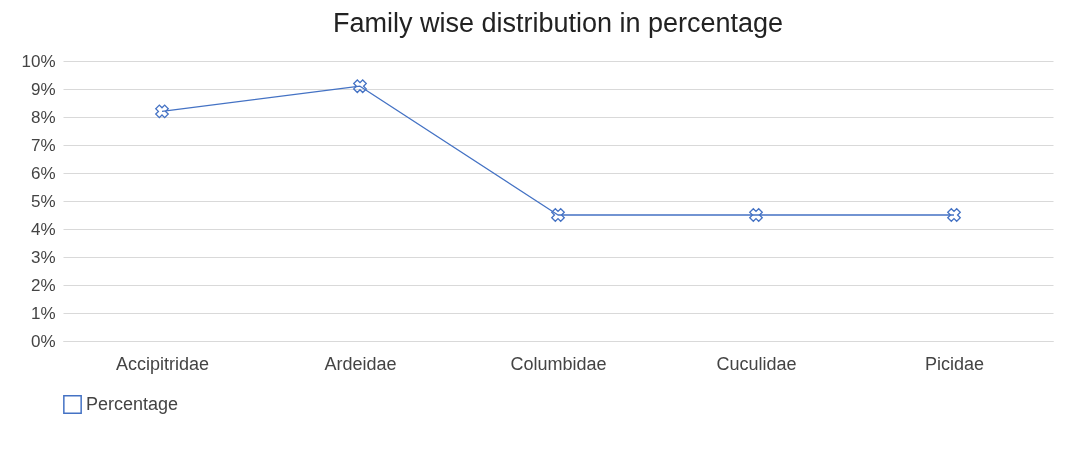 This screenshot has width=1092, height=458. I want to click on y-tick-label: 10%, so click(38, 61).